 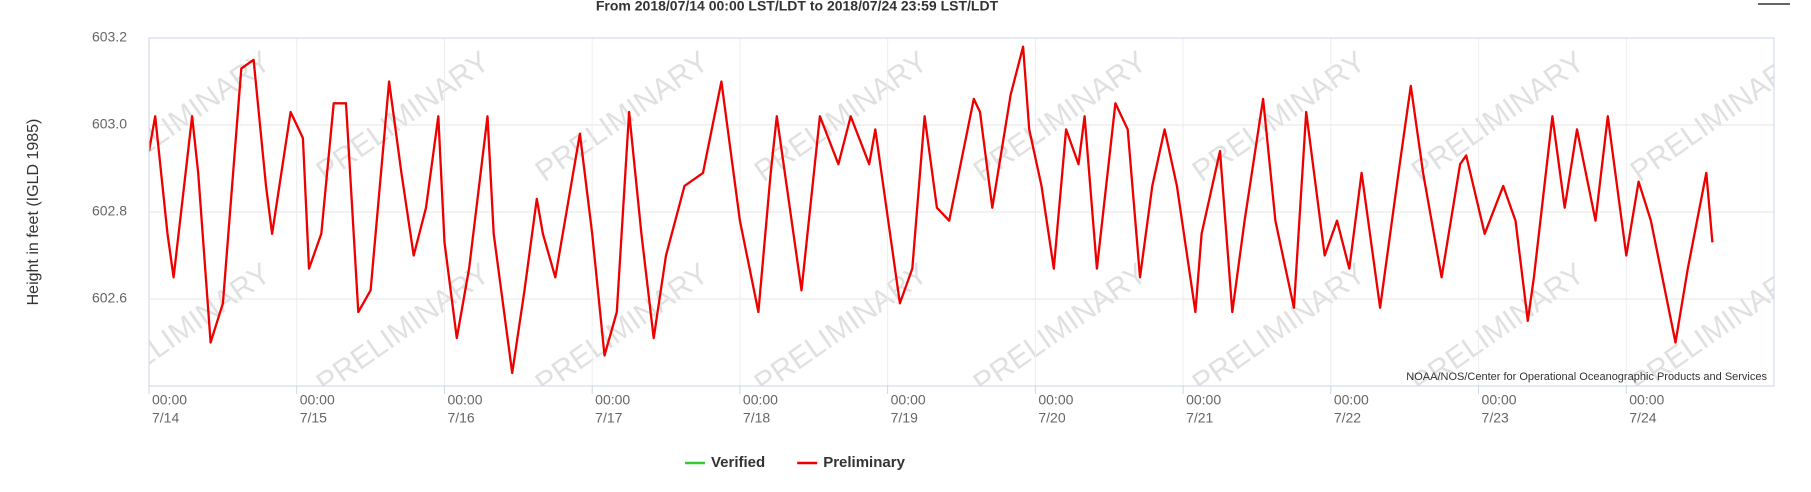 I want to click on legend-item: Verified, so click(x=725, y=462).